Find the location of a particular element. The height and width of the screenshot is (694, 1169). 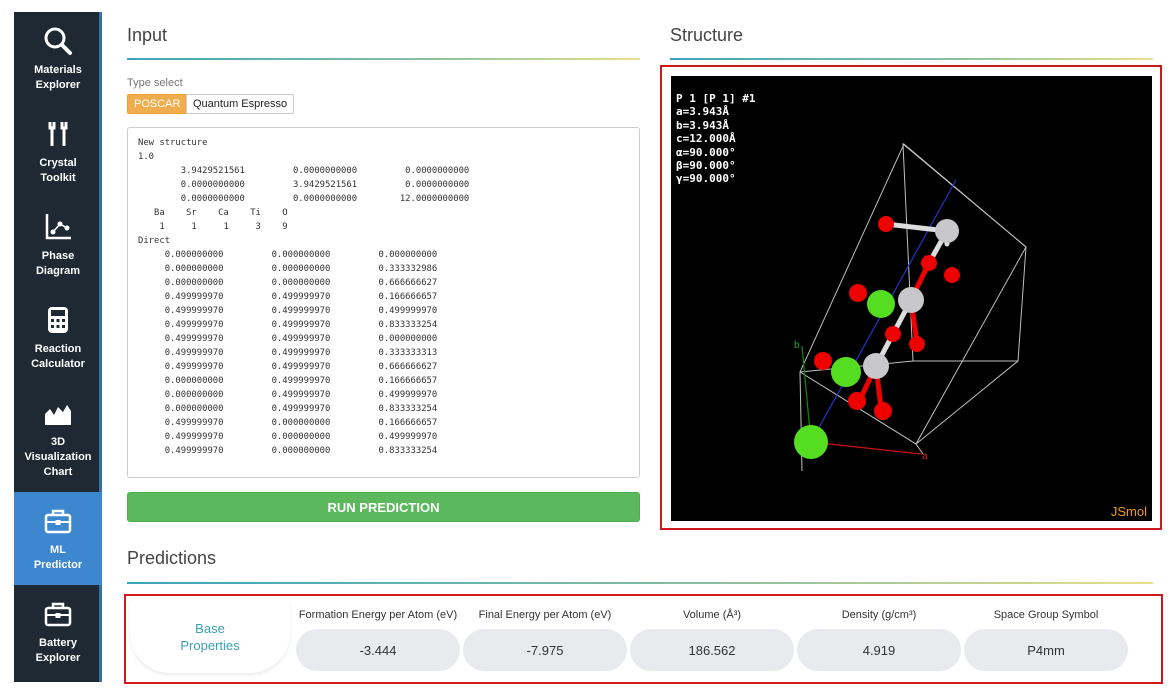

axis-a-line is located at coordinates (866, 448).